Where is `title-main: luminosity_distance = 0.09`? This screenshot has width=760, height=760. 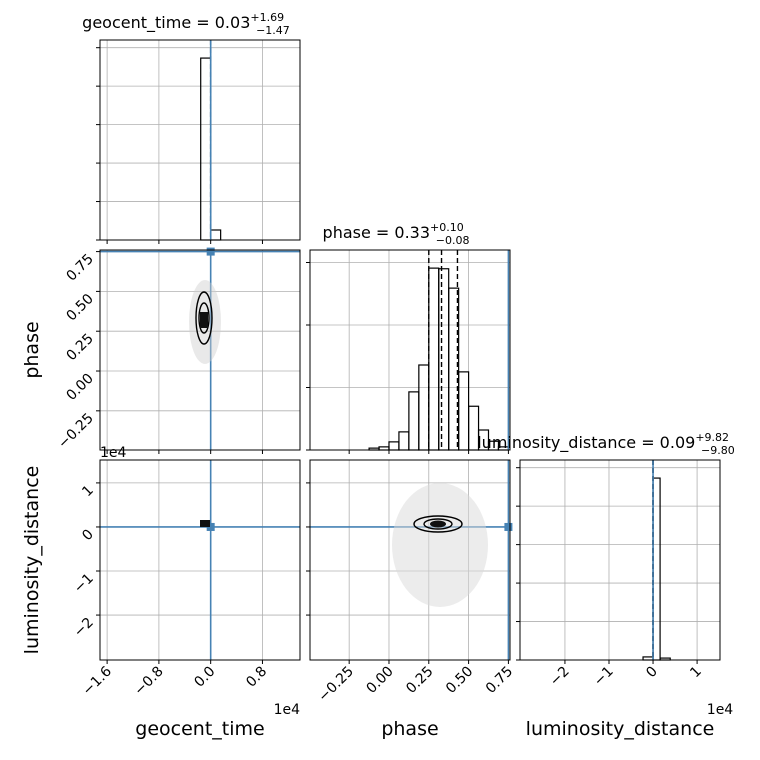
title-main: luminosity_distance = 0.09 is located at coordinates (586, 443).